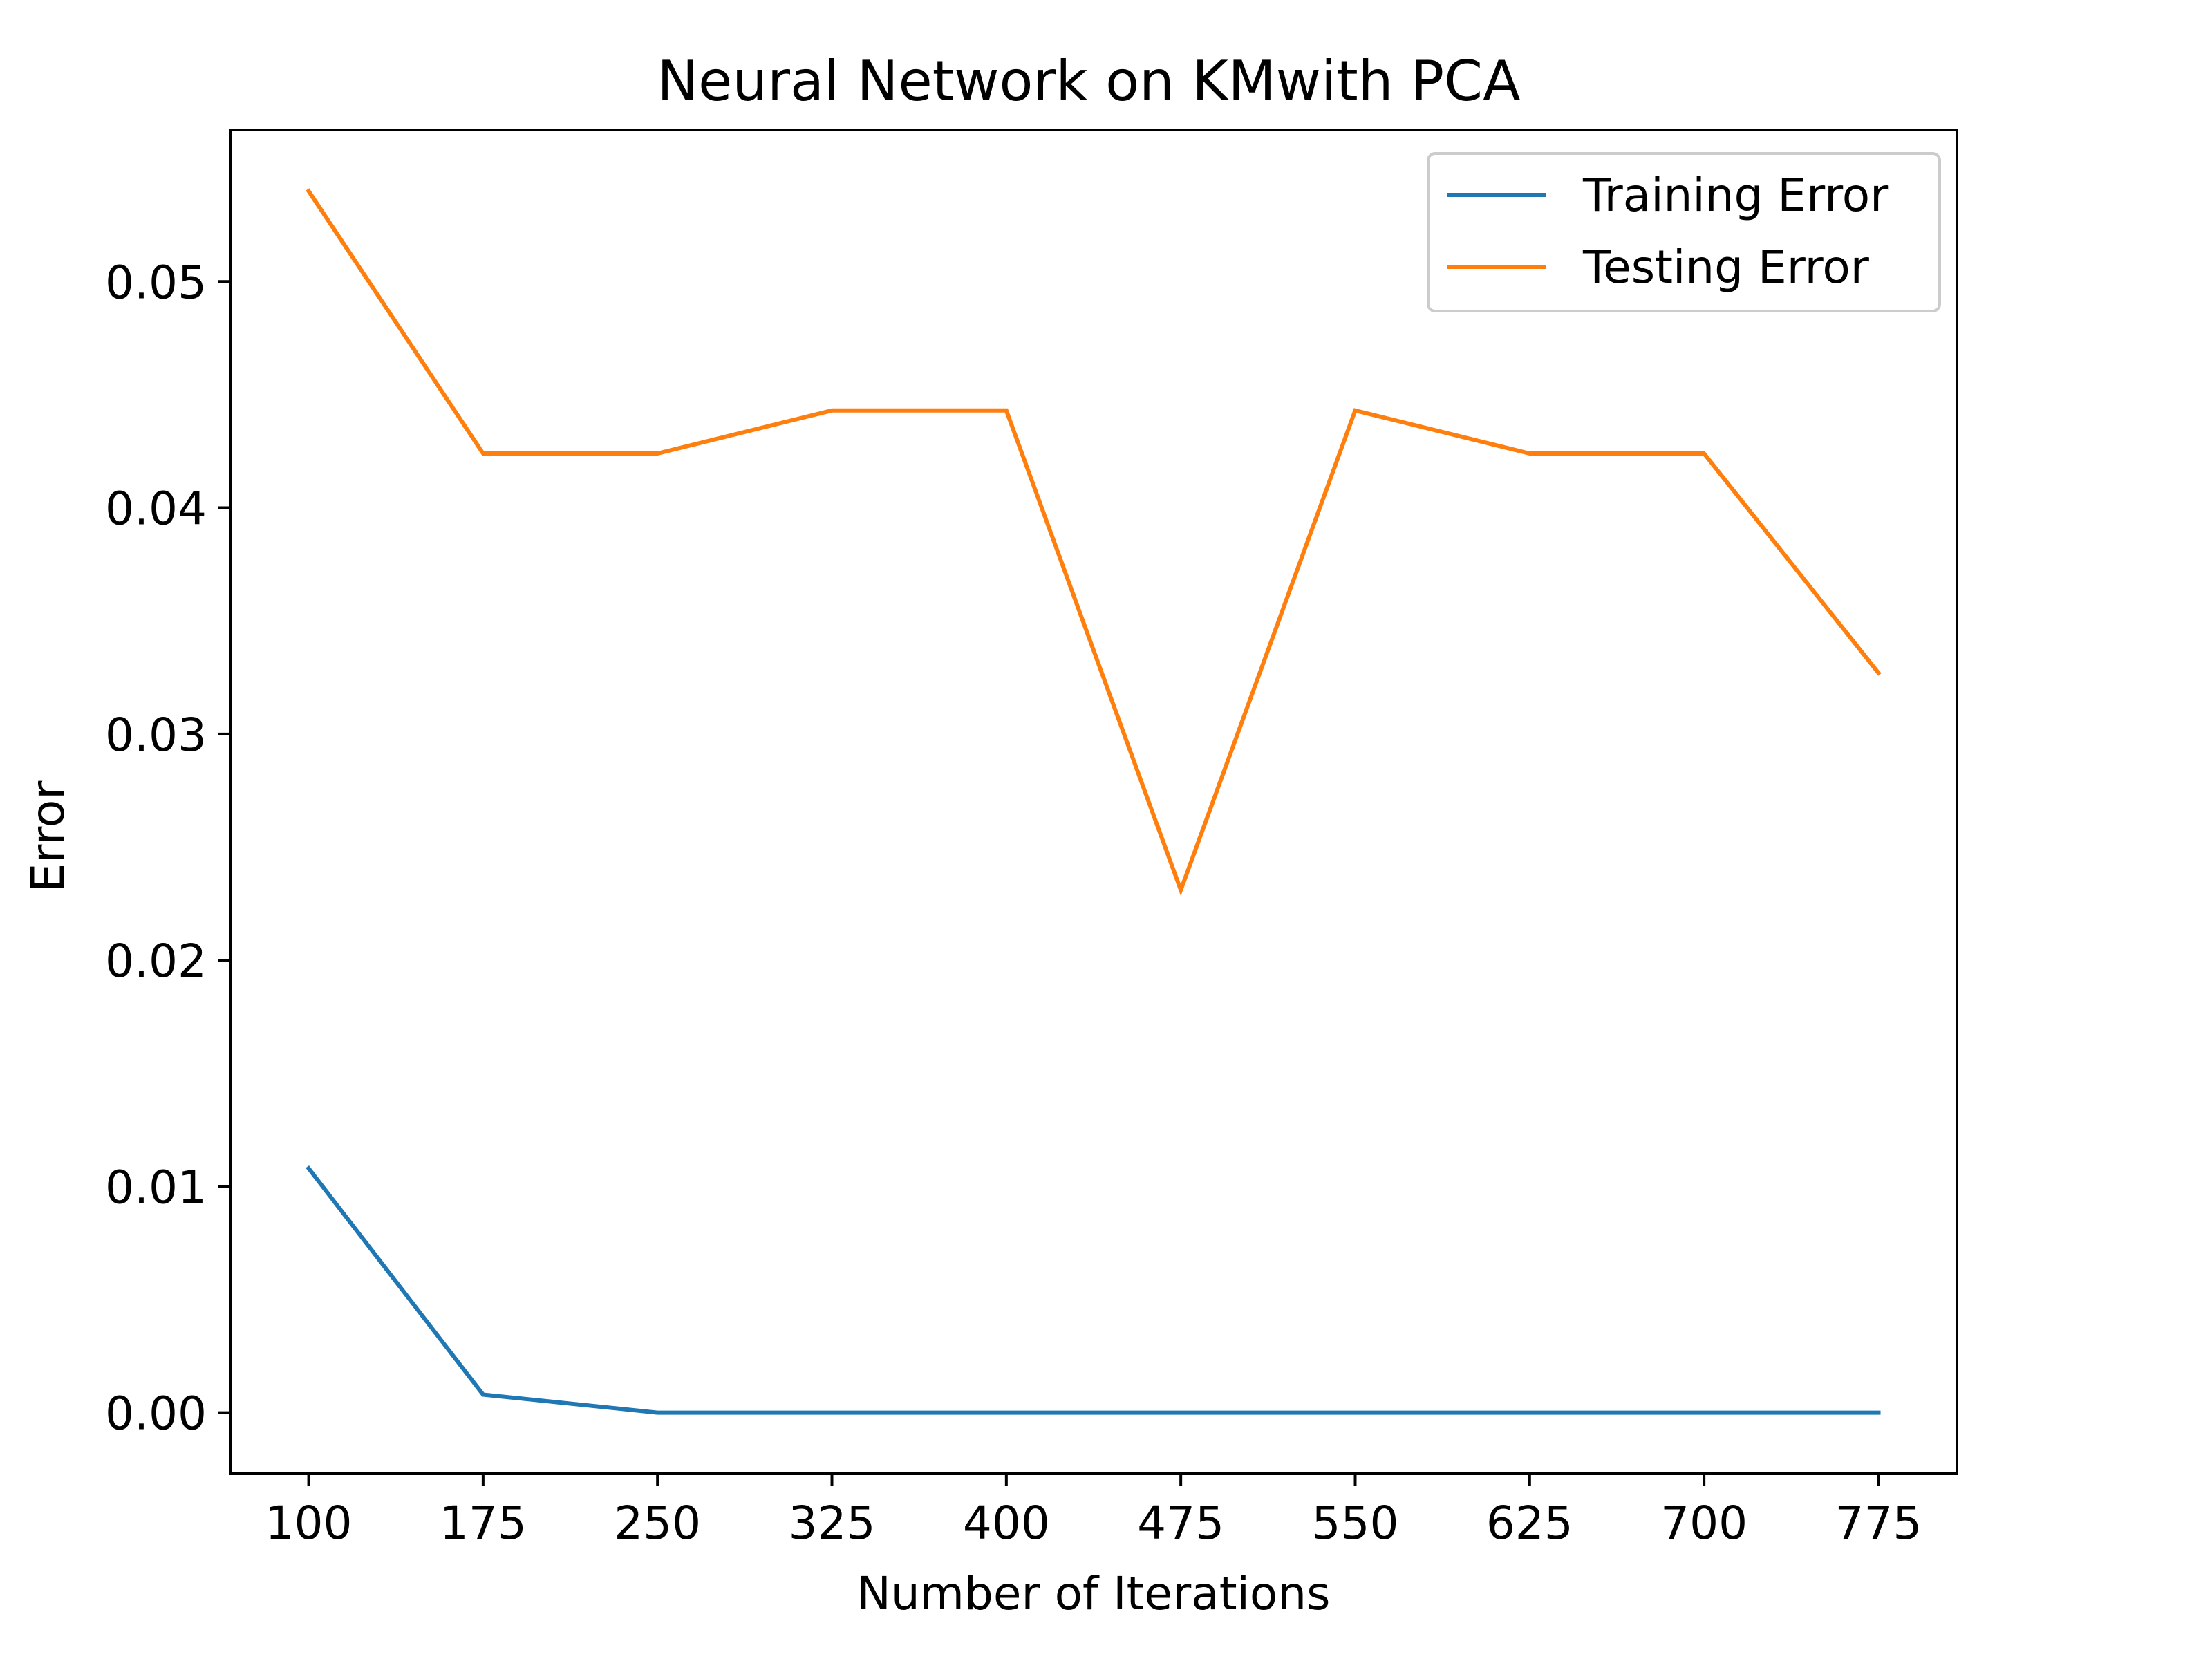 Image resolution: width=2212 pixels, height=1659 pixels. What do you see at coordinates (1006, 1523) in the screenshot?
I see `x-tick-label: 400` at bounding box center [1006, 1523].